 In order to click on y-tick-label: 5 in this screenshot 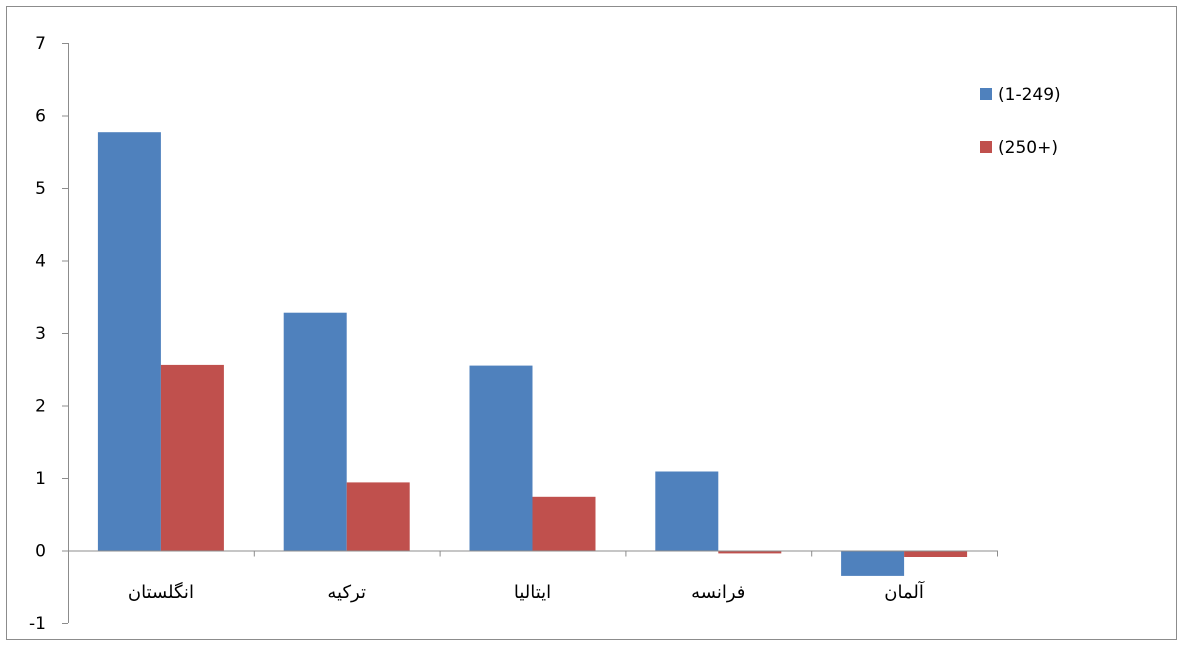, I will do `click(40, 189)`.